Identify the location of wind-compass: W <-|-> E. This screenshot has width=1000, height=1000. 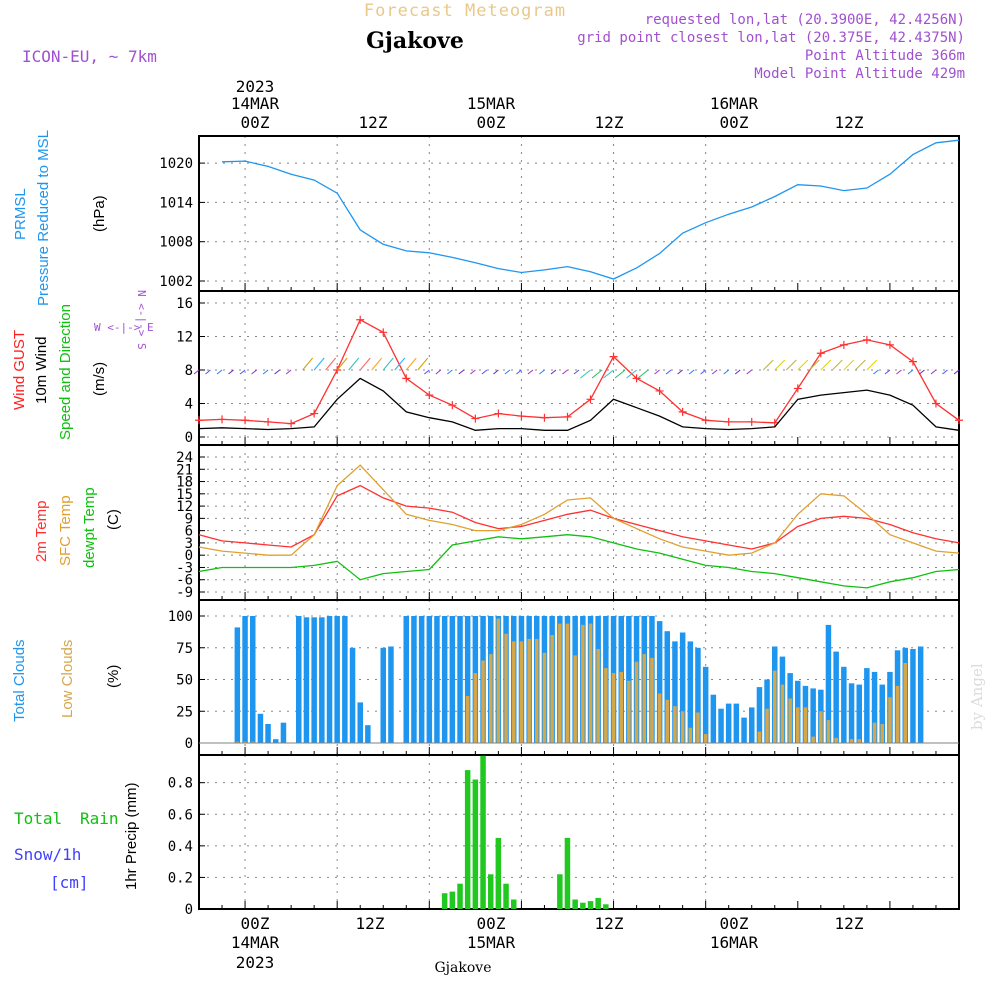
(124, 327).